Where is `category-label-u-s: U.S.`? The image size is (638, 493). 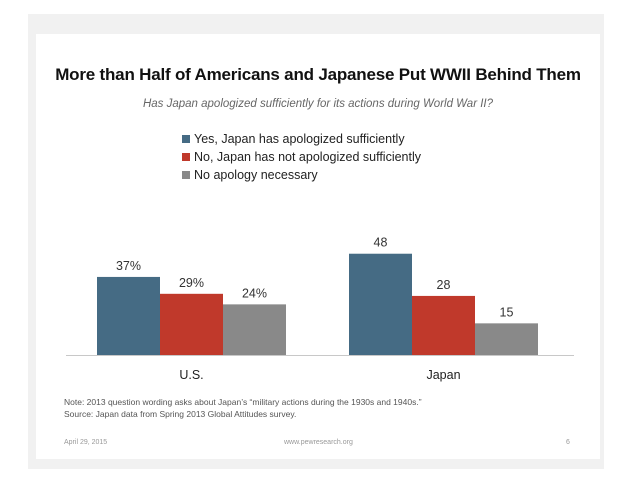
category-label-u-s: U.S. is located at coordinates (191, 375).